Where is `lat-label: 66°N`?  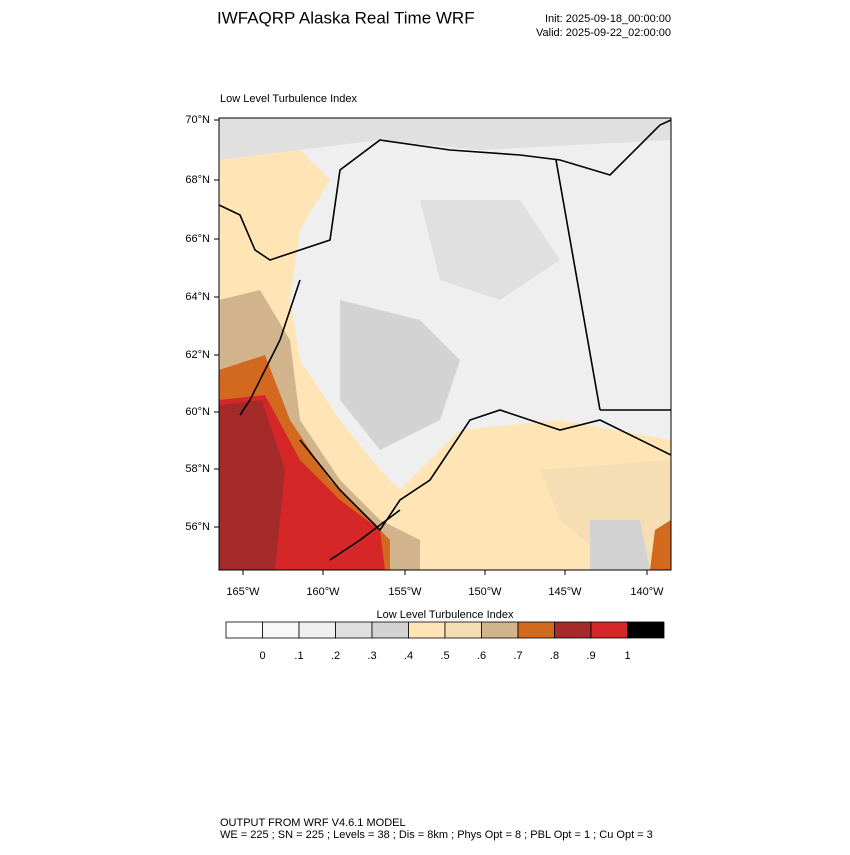 lat-label: 66°N is located at coordinates (197, 239).